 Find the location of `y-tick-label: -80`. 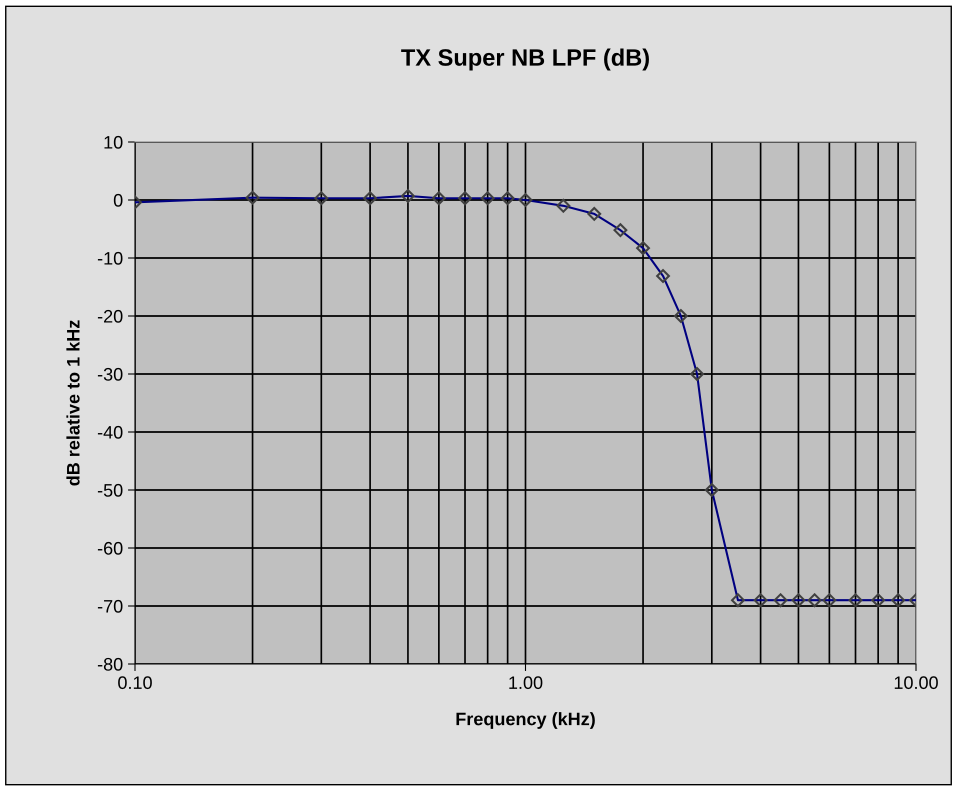

y-tick-label: -80 is located at coordinates (110, 664).